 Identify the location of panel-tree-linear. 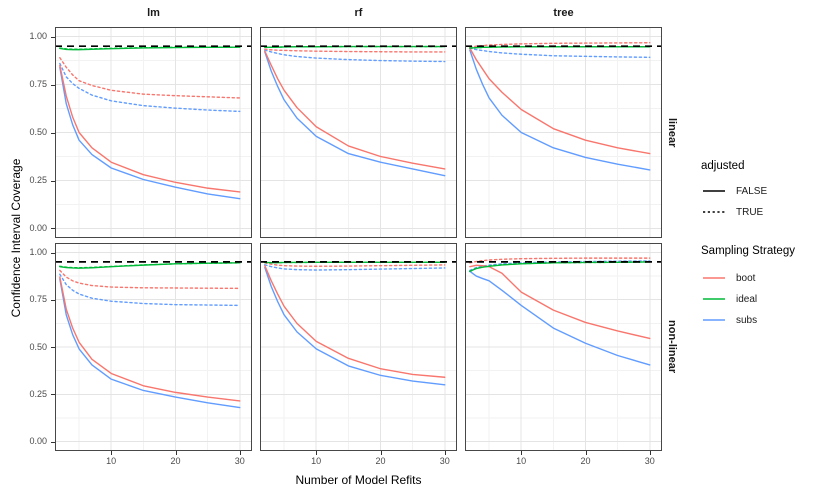
(563, 132).